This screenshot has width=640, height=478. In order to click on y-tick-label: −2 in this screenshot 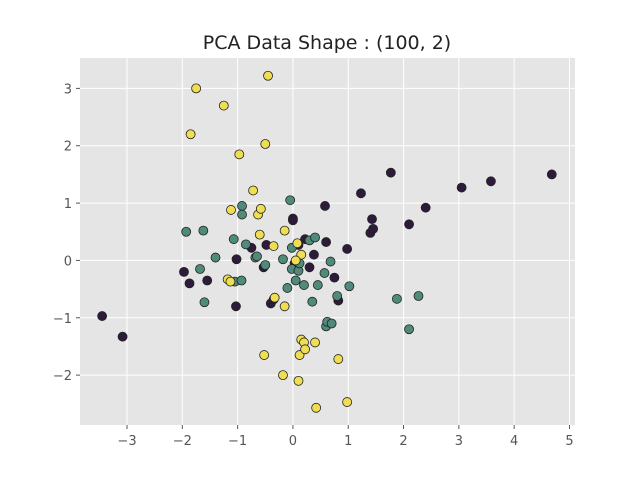, I will do `click(62, 376)`.